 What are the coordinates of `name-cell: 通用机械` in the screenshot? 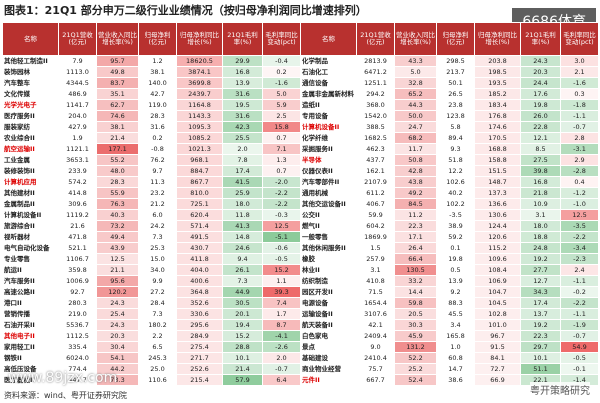 It's located at (328, 193).